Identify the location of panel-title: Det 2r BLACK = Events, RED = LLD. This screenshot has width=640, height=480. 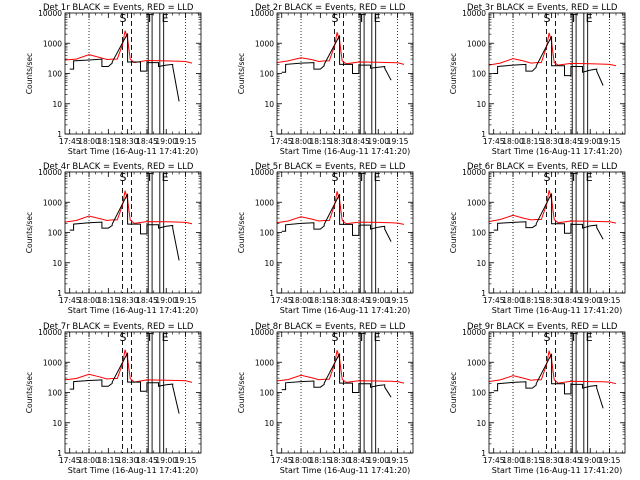
(330, 8).